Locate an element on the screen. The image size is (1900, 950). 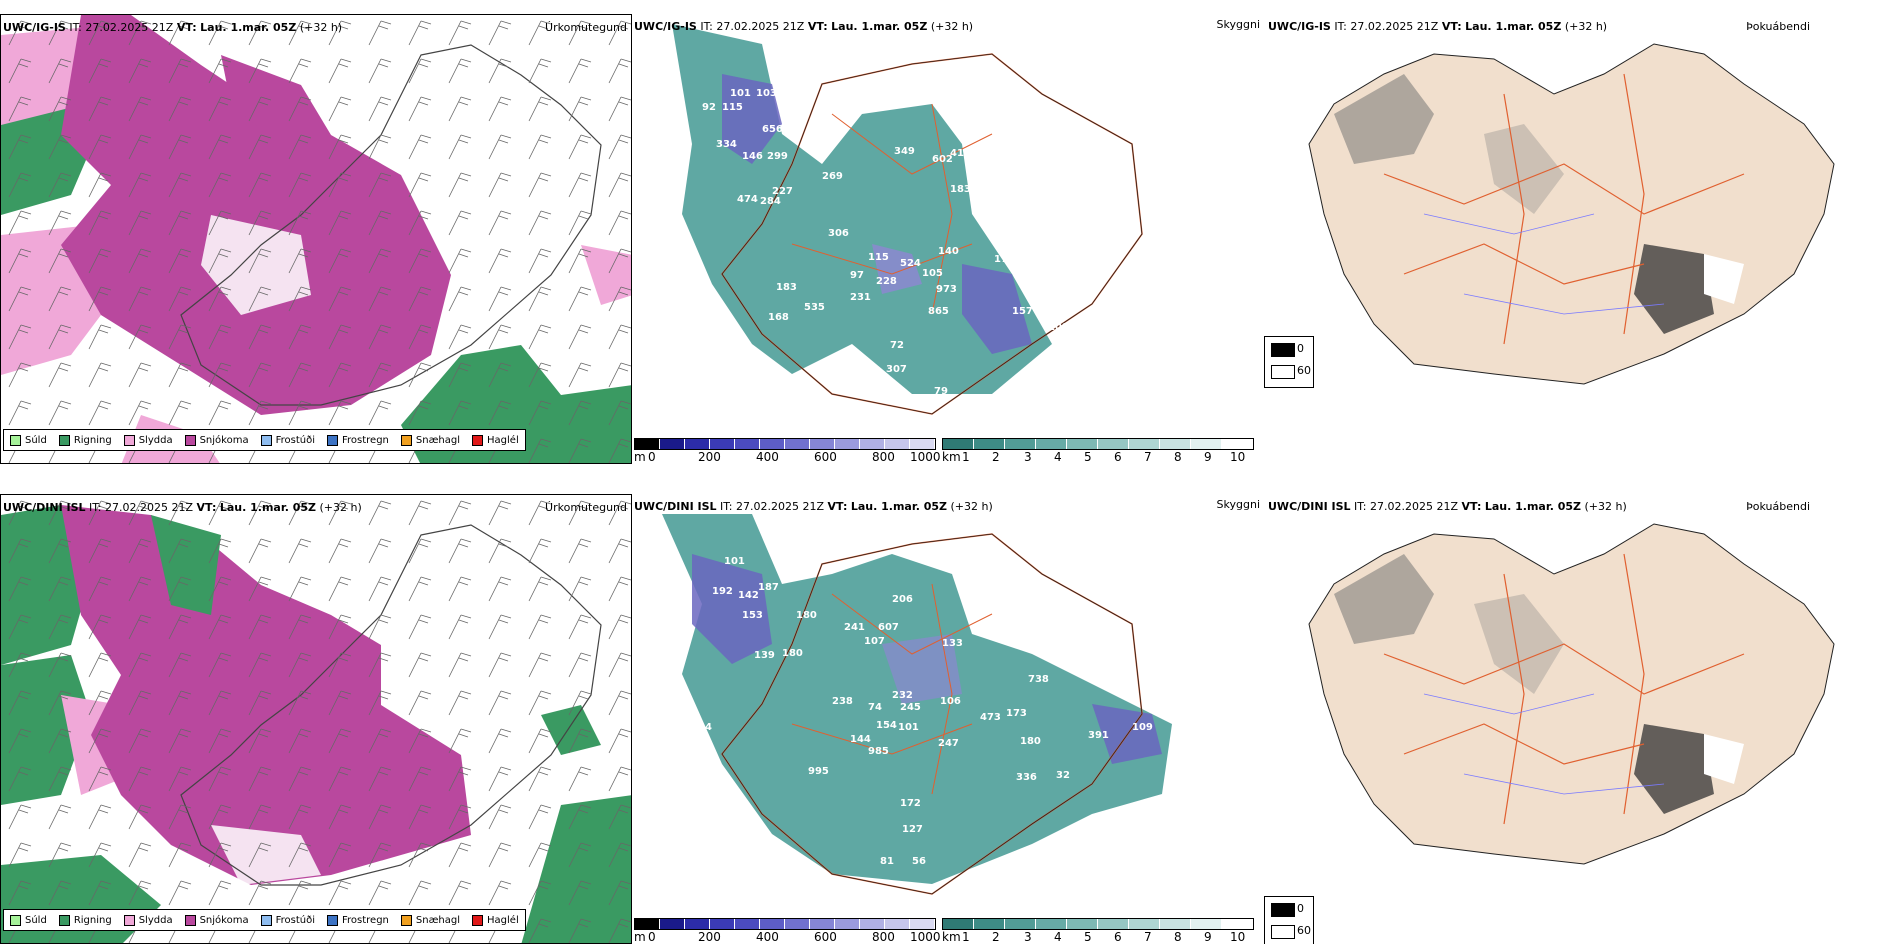
cloud-value-label: 153 is located at coordinates (752, 615).